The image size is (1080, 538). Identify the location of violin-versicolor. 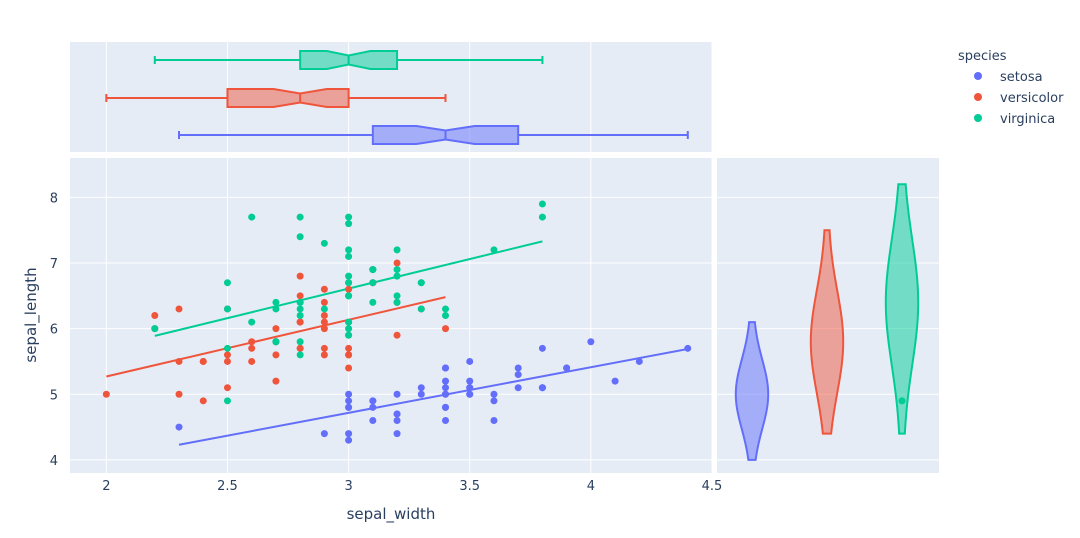
(827, 332).